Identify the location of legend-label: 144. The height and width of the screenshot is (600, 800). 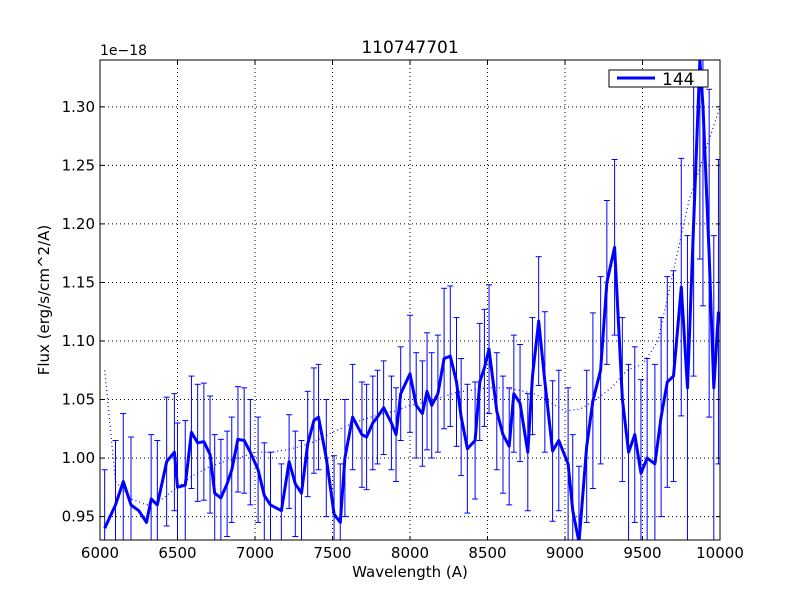
(678, 80).